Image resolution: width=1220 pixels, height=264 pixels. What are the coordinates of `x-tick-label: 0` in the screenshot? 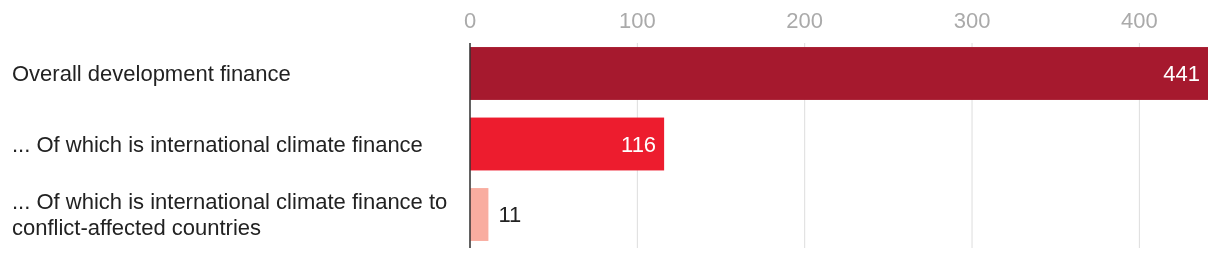 It's located at (470, 20).